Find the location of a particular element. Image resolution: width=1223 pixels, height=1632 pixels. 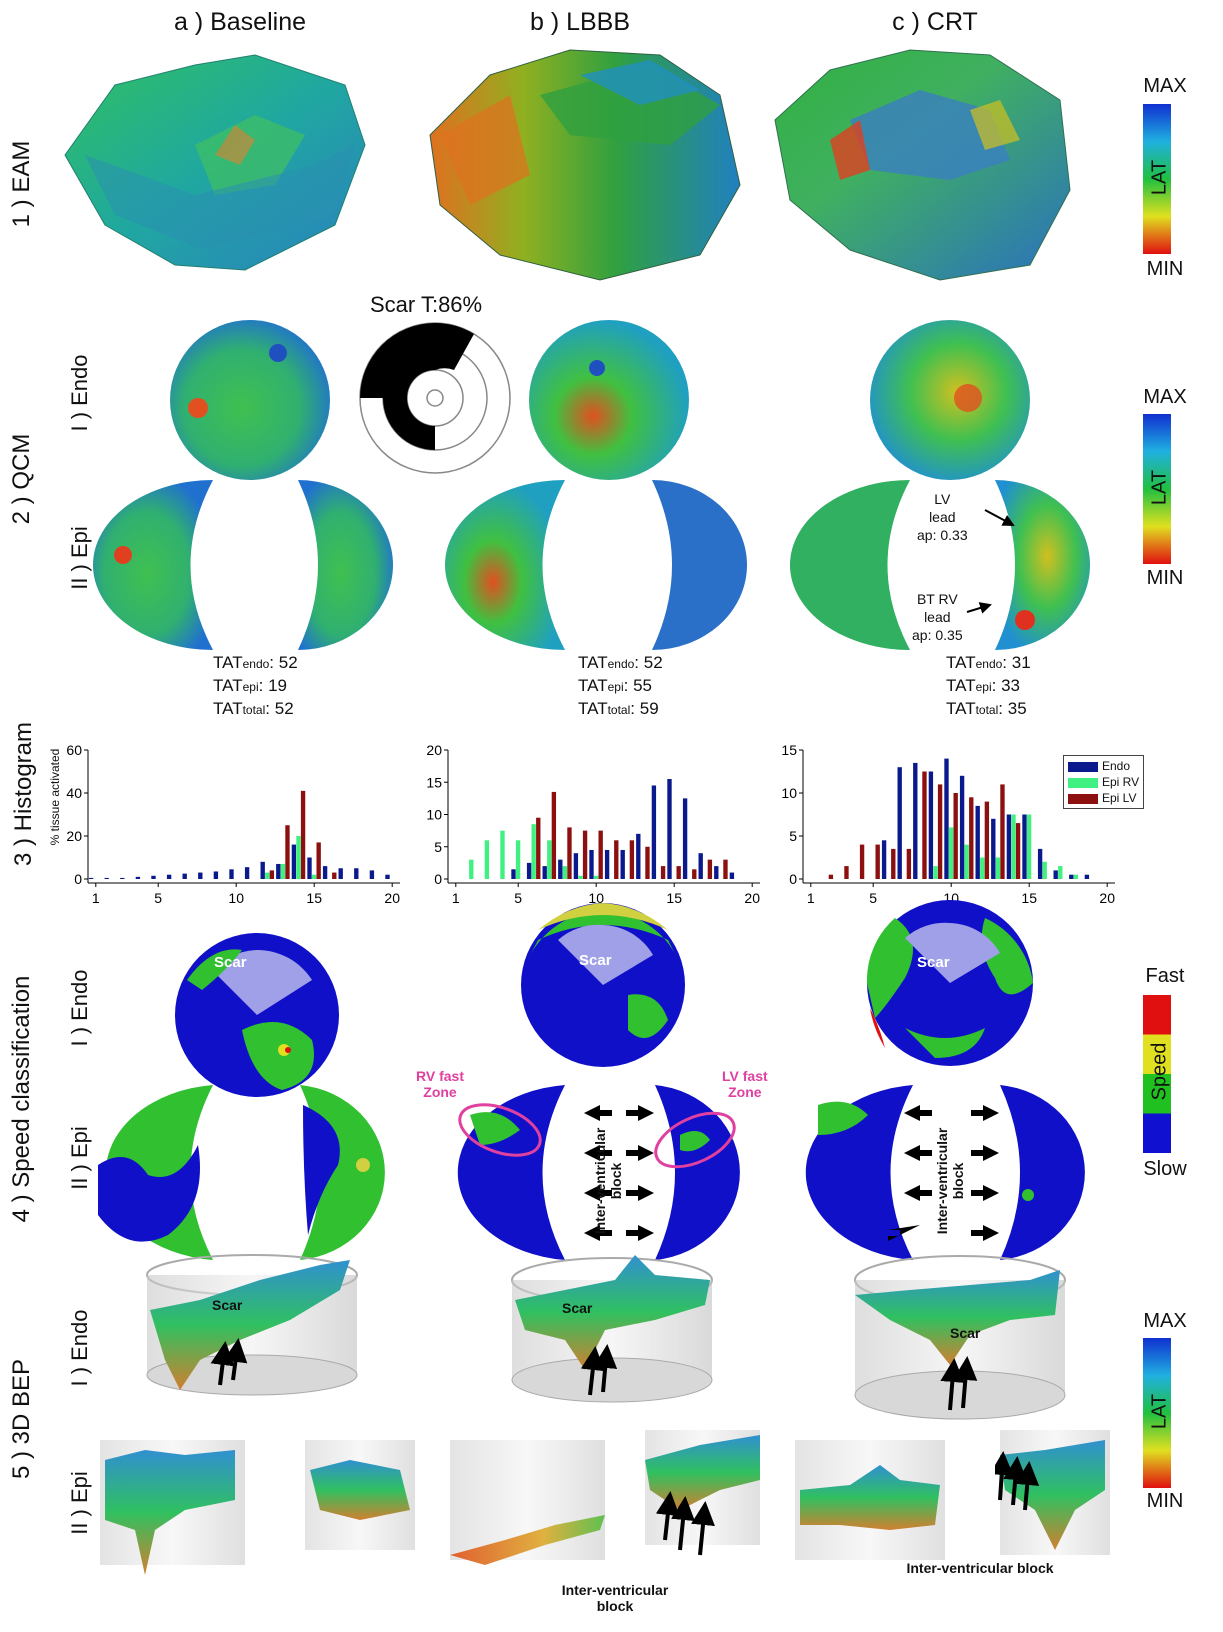

row-label-bep: 5 ) 3D BEP is located at coordinates (21, 1418).